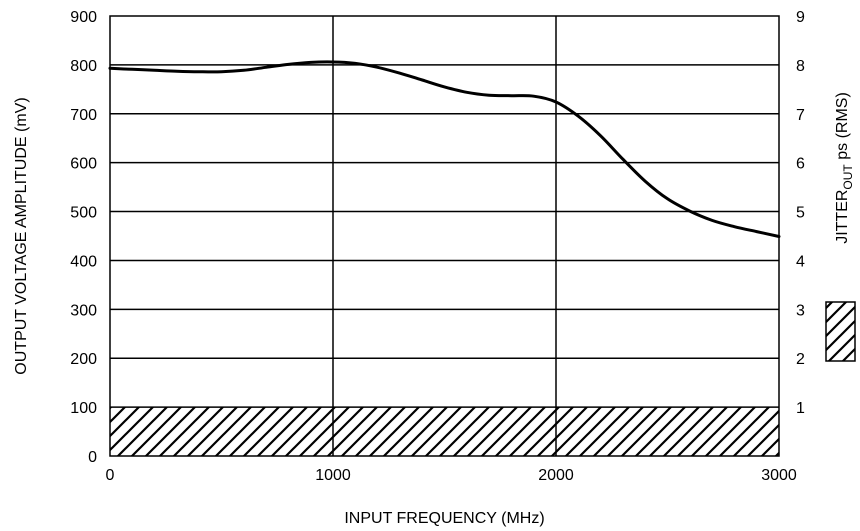  Describe the element at coordinates (800, 359) in the screenshot. I see `y2-tick-label: 2` at that location.